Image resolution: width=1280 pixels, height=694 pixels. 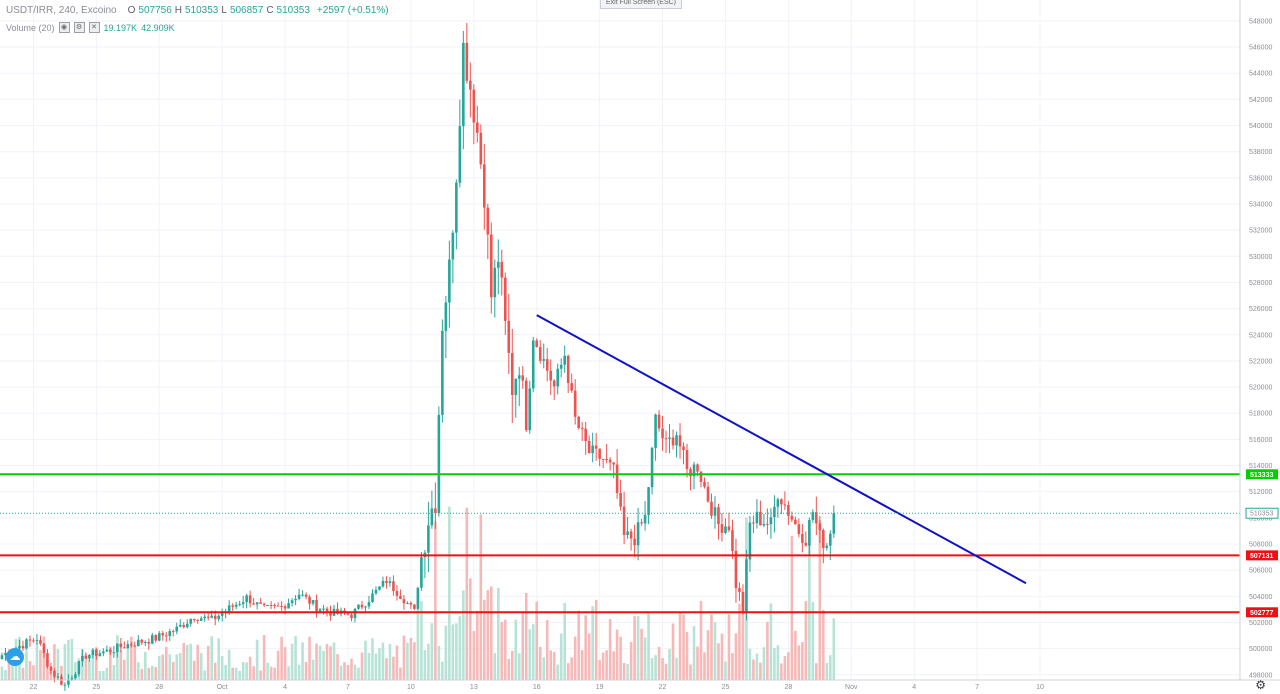 I want to click on time-axis: 22 25 28 Oct 4 7 10 13 16 19 22 25 28 Nov 4 7 10, so click(x=640, y=685).